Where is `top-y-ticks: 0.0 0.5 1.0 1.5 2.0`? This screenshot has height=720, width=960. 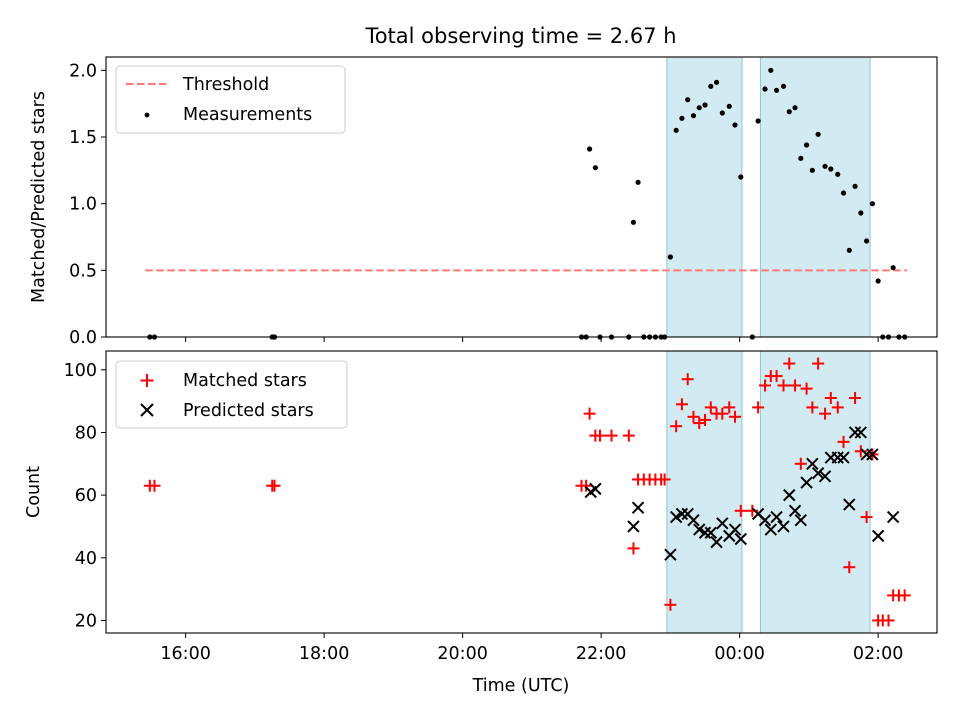 top-y-ticks: 0.0 0.5 1.0 1.5 2.0 is located at coordinates (87, 204).